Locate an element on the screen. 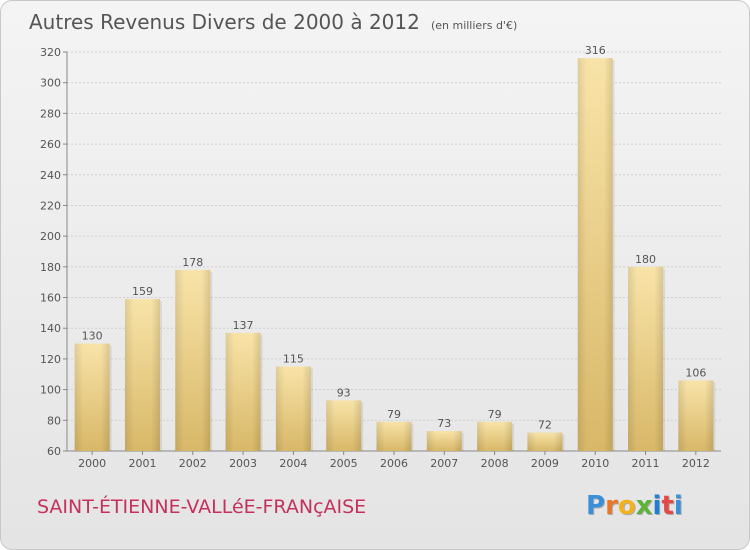 The height and width of the screenshot is (550, 750). x-tick-label: 2011 is located at coordinates (646, 463).